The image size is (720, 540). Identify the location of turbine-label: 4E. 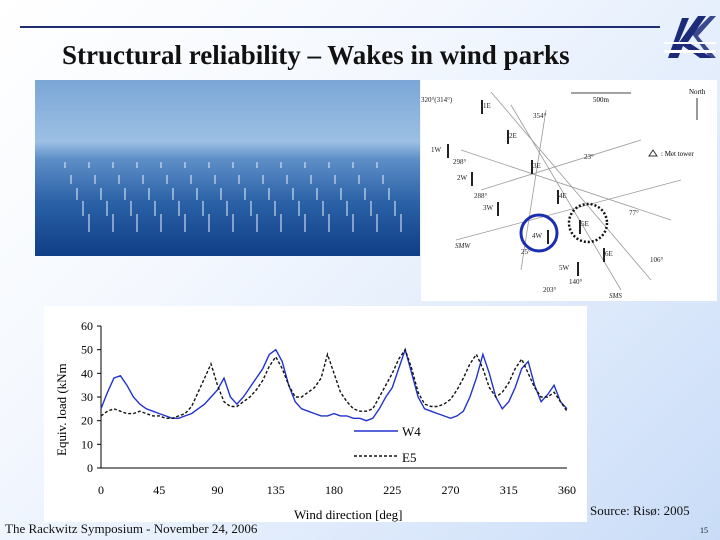
(563, 196).